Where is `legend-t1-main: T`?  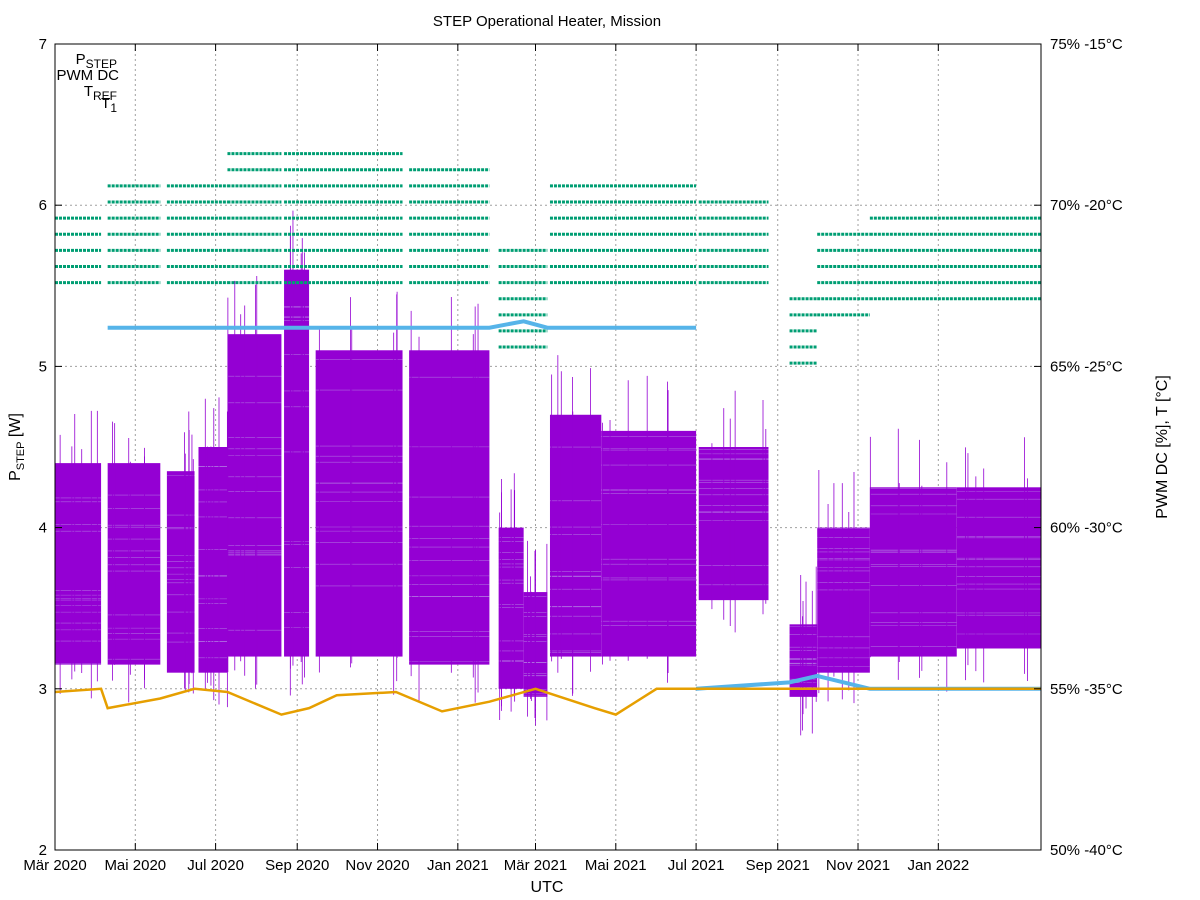 legend-t1-main: T is located at coordinates (105, 103).